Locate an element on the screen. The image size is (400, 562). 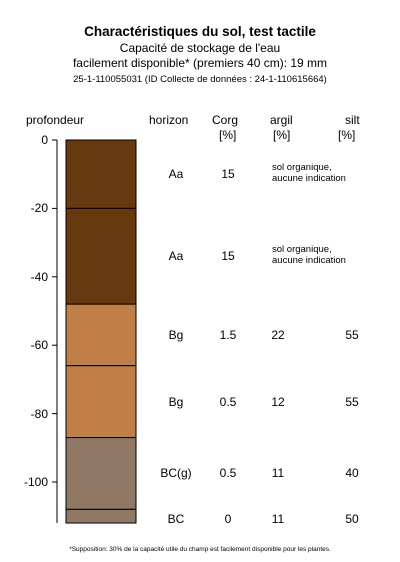
depth-tick-label: 0 is located at coordinates (44, 140).